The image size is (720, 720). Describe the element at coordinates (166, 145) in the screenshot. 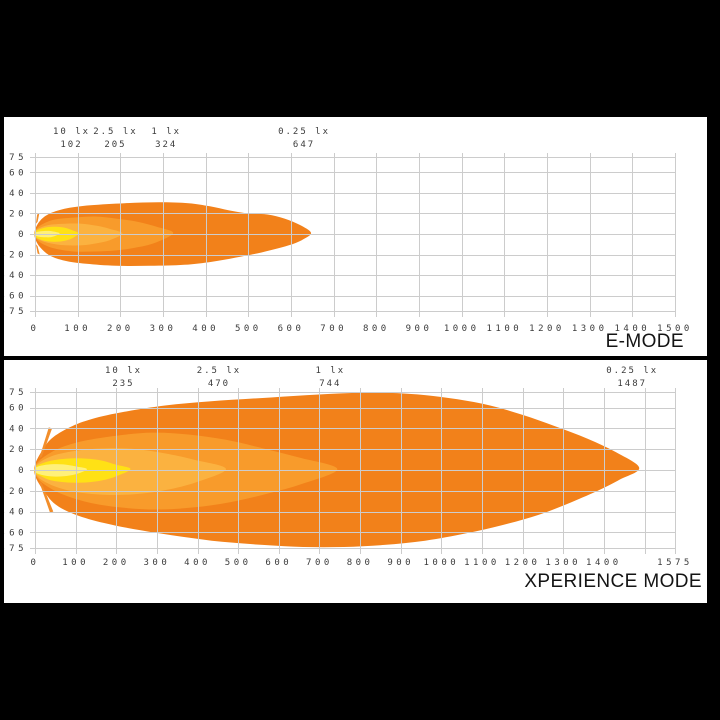

I see `iso-lux-distance-label: 324` at that location.